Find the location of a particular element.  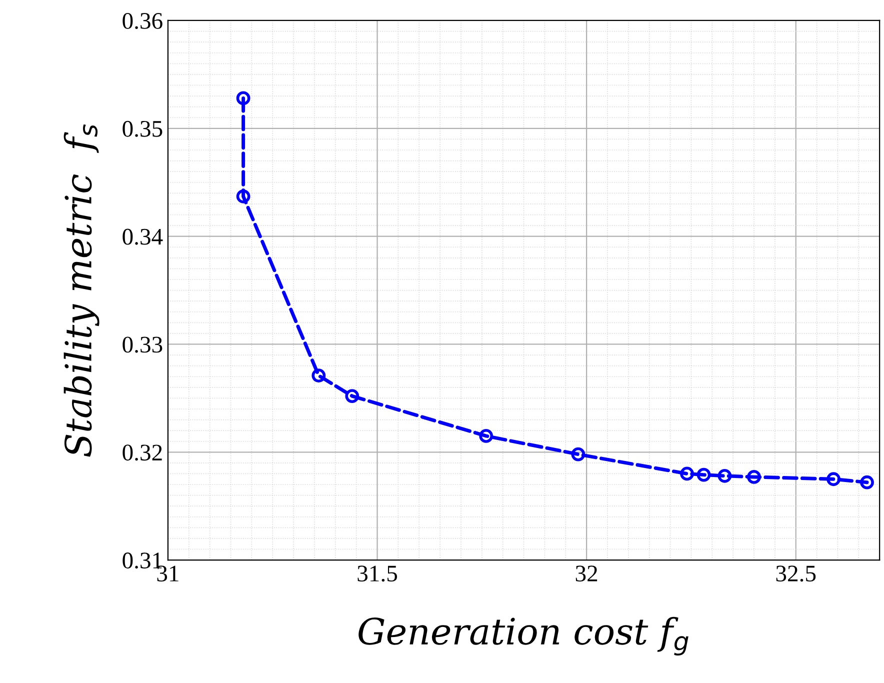

y-tick-label: 0.33 is located at coordinates (142, 344).